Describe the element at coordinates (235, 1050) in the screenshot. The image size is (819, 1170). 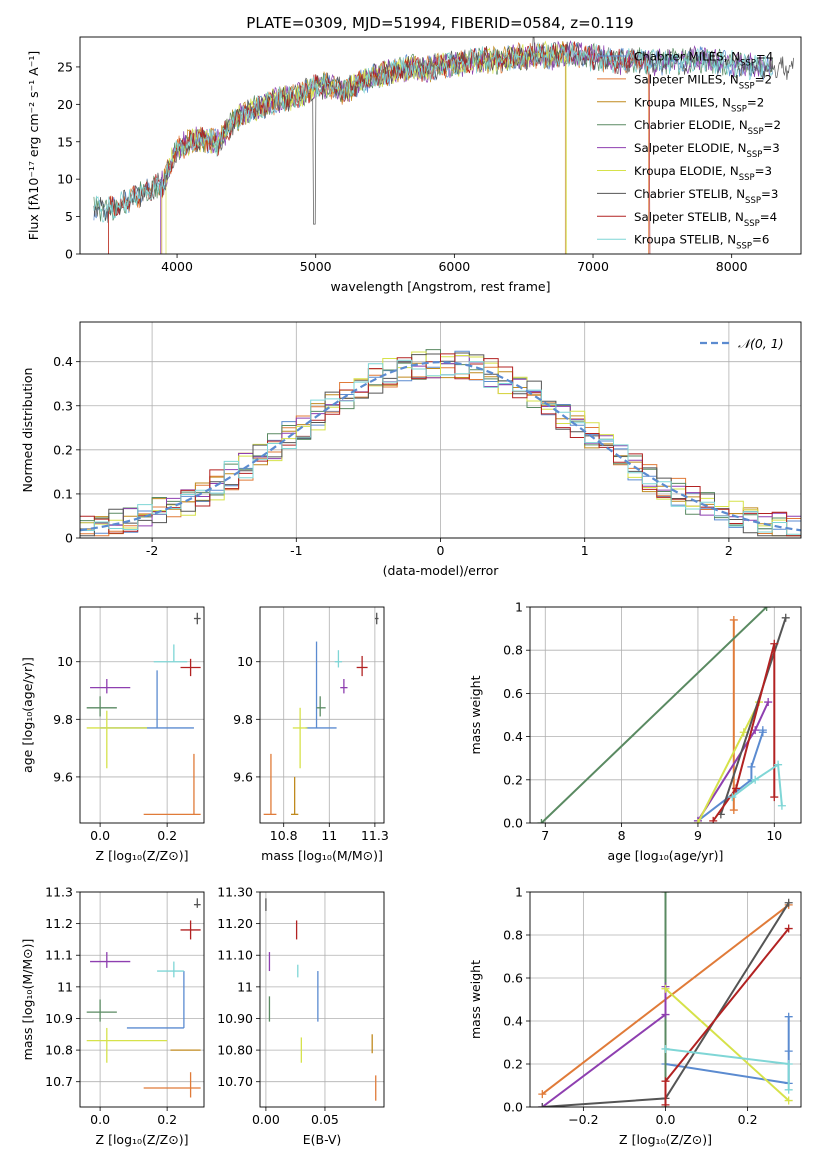
I see `y-tick-label: 10.80` at that location.